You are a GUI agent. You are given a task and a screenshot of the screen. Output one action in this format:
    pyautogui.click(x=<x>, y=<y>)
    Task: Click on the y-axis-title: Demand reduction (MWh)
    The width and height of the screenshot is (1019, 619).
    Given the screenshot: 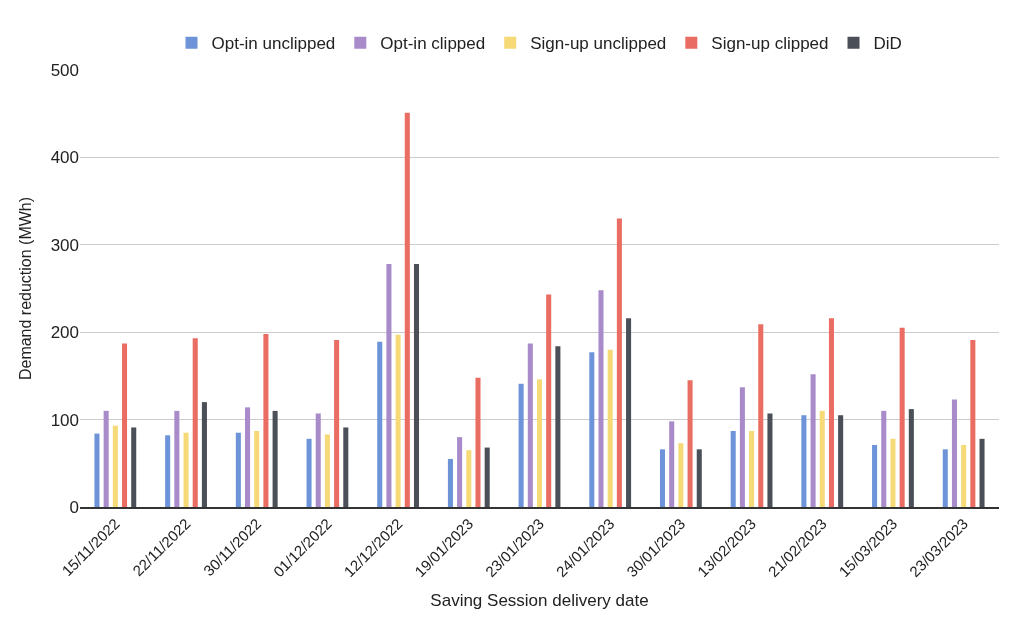 What is the action you would take?
    pyautogui.click(x=25, y=288)
    